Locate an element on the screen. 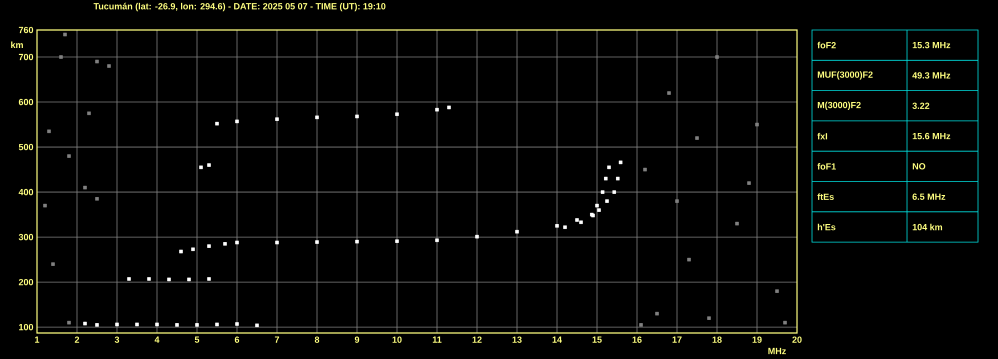  x-tick-label: 5 is located at coordinates (197, 339).